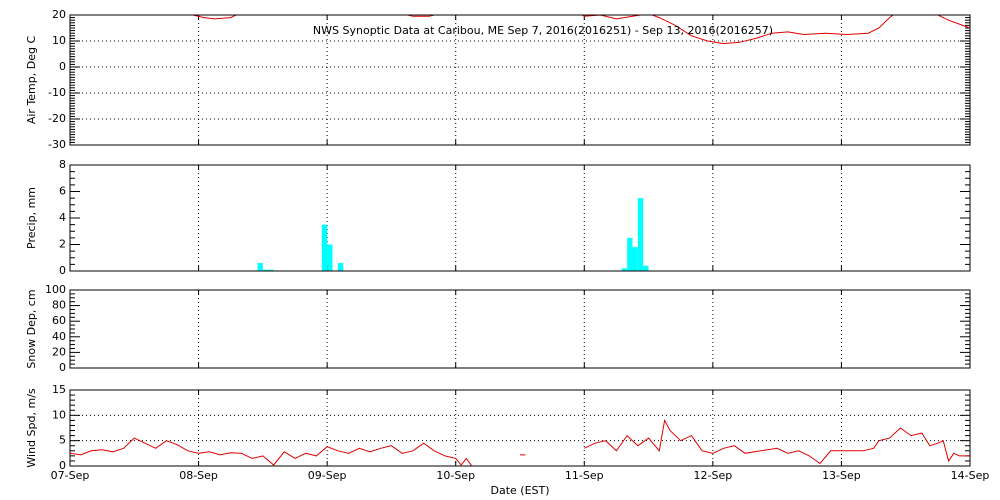 This screenshot has height=500, width=1000. I want to click on x-tick-label: 12-Sep, so click(713, 475).